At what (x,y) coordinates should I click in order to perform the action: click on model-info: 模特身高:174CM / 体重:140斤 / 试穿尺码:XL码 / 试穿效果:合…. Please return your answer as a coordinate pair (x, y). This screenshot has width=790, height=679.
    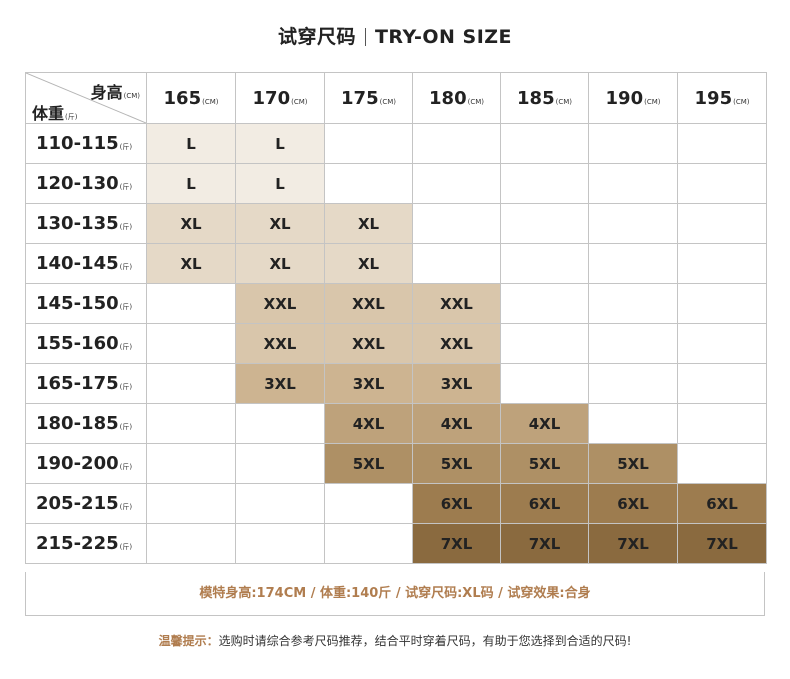
    Looking at the image, I should click on (395, 594).